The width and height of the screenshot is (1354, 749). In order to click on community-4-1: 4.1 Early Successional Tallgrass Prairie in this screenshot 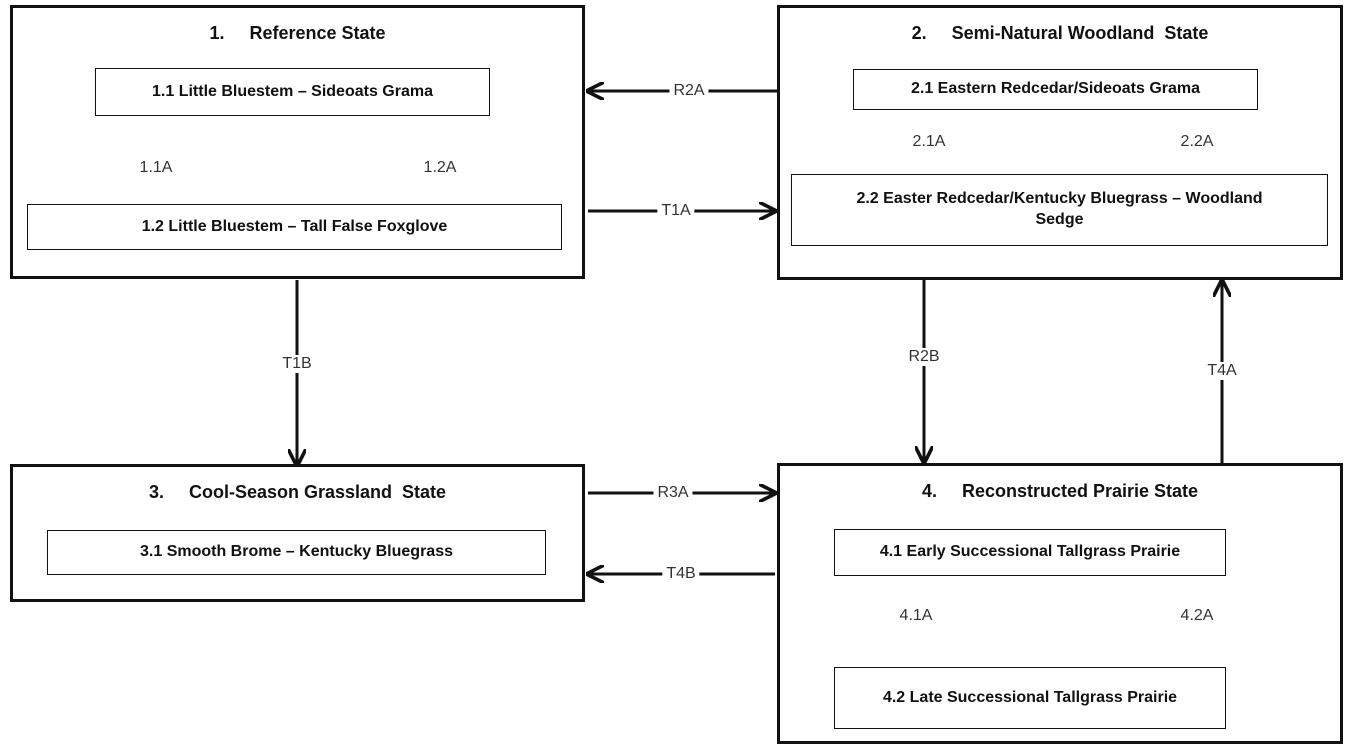, I will do `click(1030, 552)`.